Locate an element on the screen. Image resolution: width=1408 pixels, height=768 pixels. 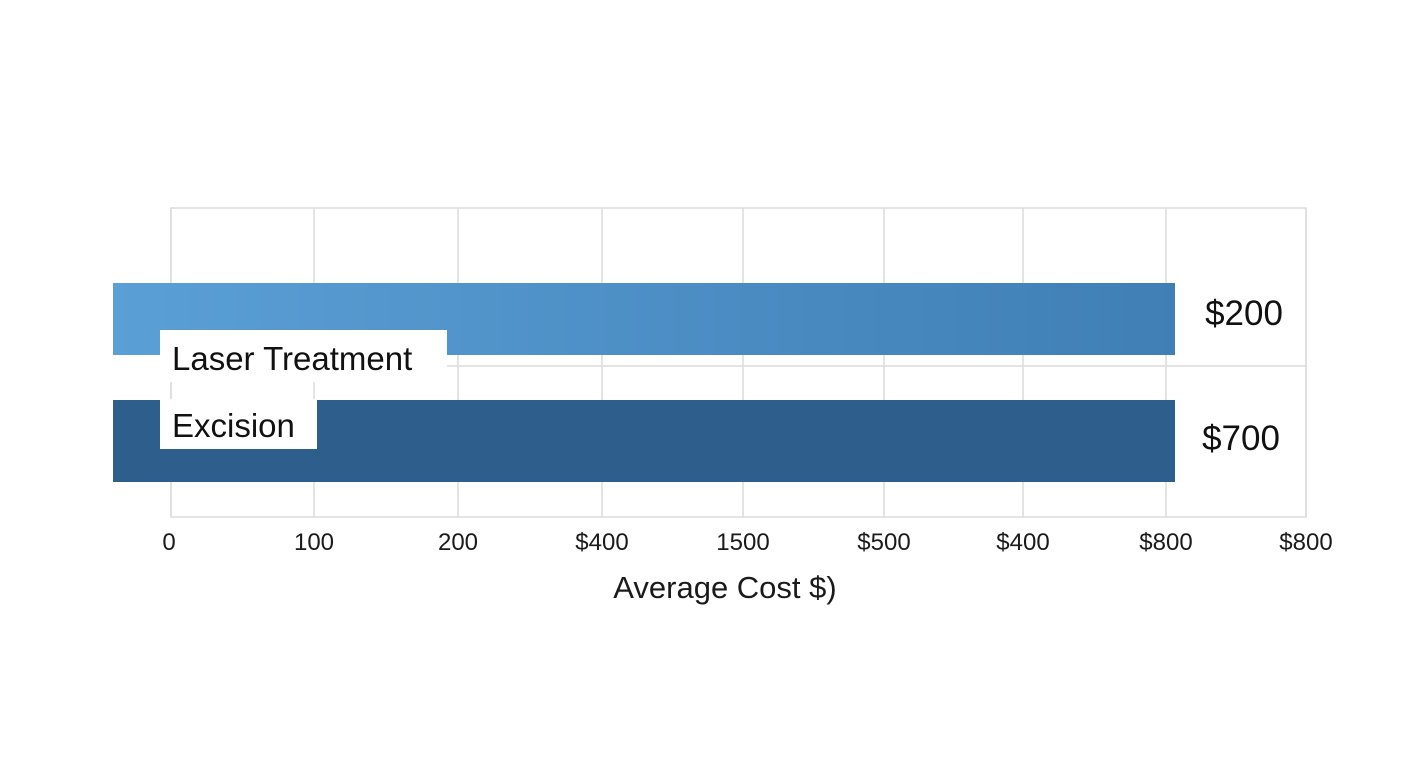
x-axis-title: Average Cost $) is located at coordinates (724, 587).